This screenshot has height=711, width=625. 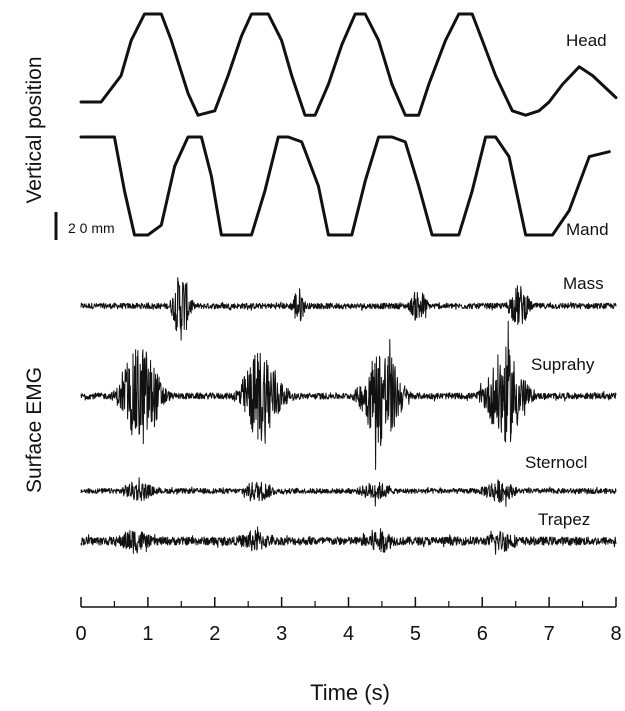 I want to click on label-trapez: Trapez, so click(x=564, y=519).